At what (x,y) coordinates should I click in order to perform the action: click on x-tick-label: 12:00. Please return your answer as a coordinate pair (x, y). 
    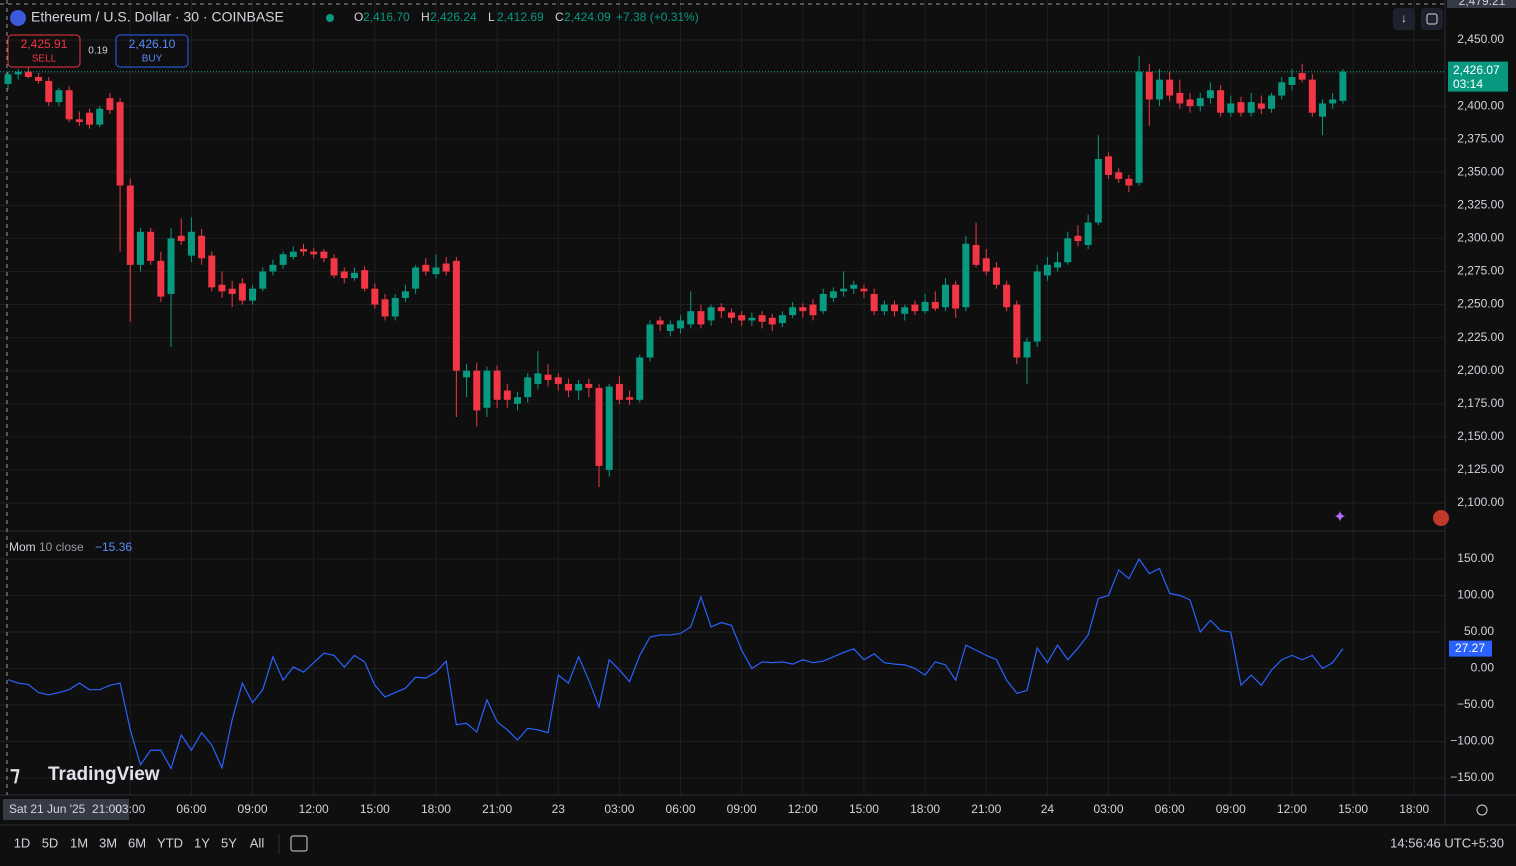
    Looking at the image, I should click on (314, 809).